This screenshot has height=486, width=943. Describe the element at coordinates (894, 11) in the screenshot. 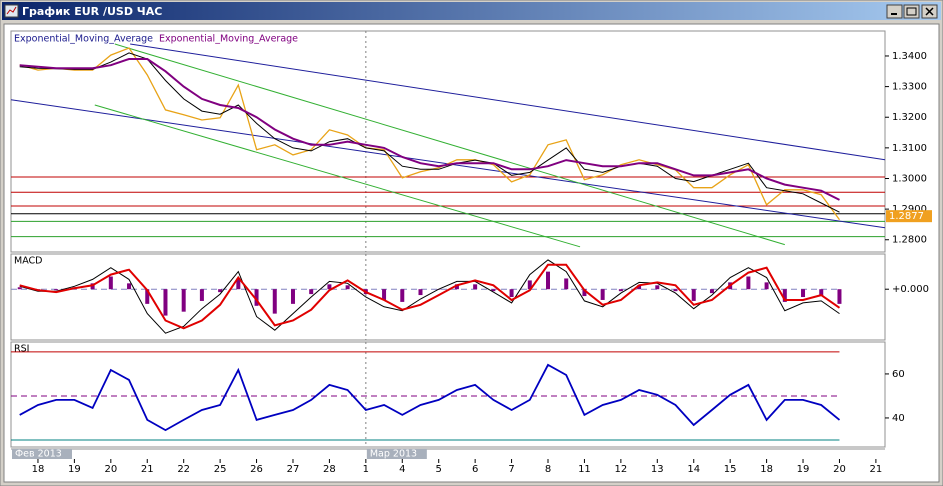

I see `minimize-button` at that location.